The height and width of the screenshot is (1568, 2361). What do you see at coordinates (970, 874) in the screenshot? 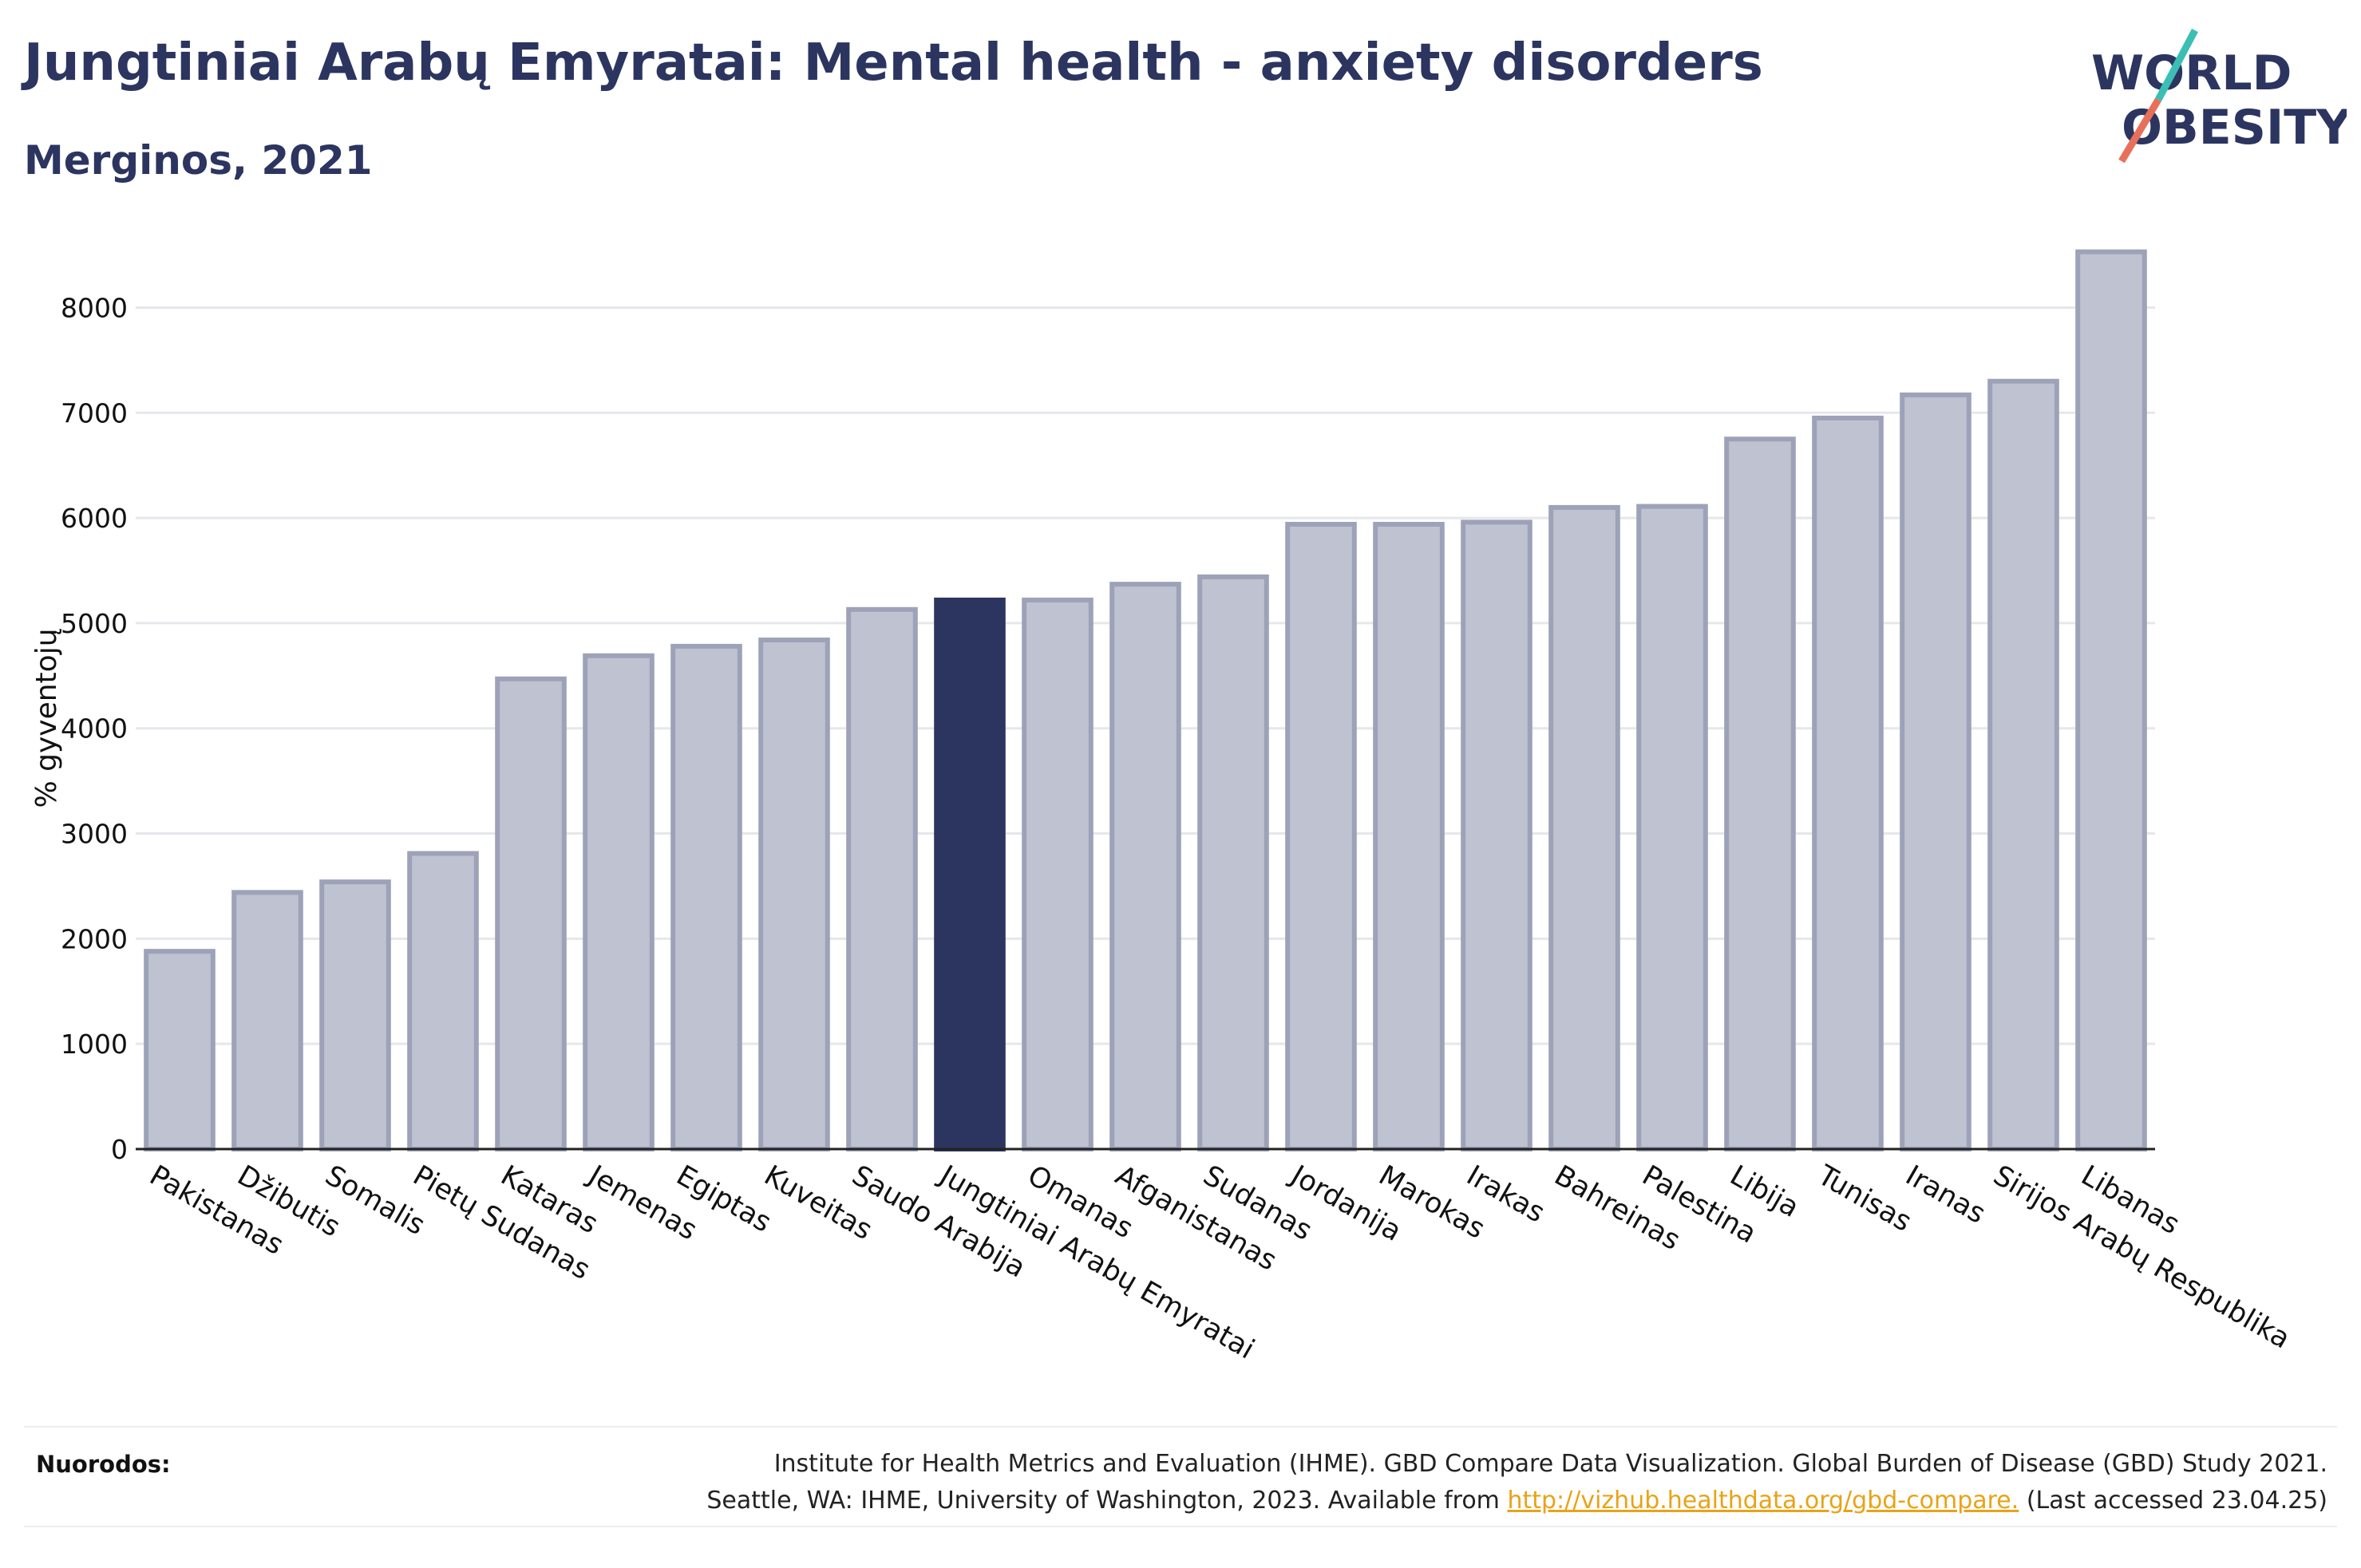
I see `bar-jungtiniai-arabų-emyratai` at bounding box center [970, 874].